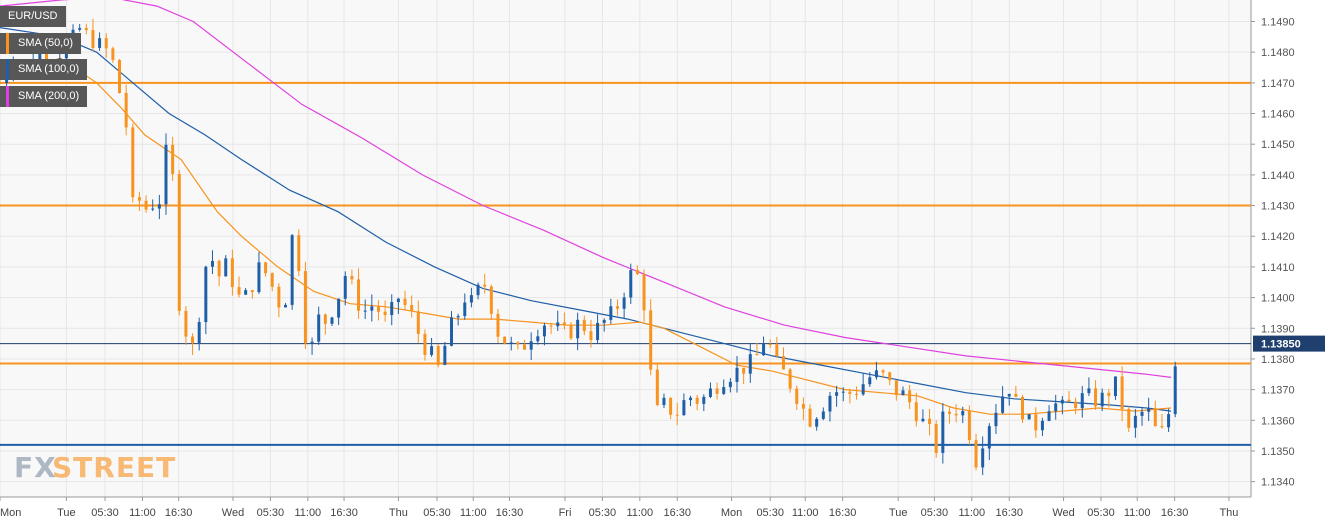 The height and width of the screenshot is (525, 1326). I want to click on y-tick-label: 1.1480, so click(1278, 53).